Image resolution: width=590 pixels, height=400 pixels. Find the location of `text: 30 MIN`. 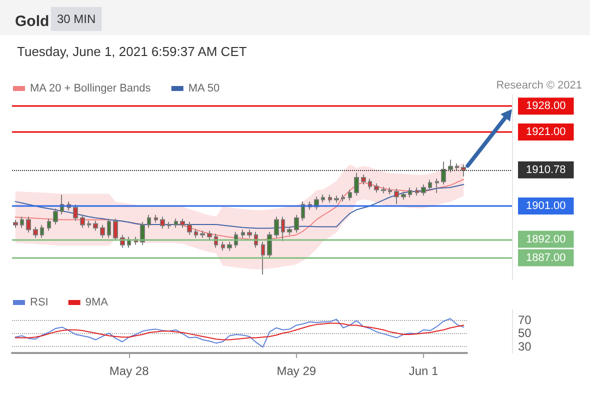

text: 30 MIN is located at coordinates (76, 19).